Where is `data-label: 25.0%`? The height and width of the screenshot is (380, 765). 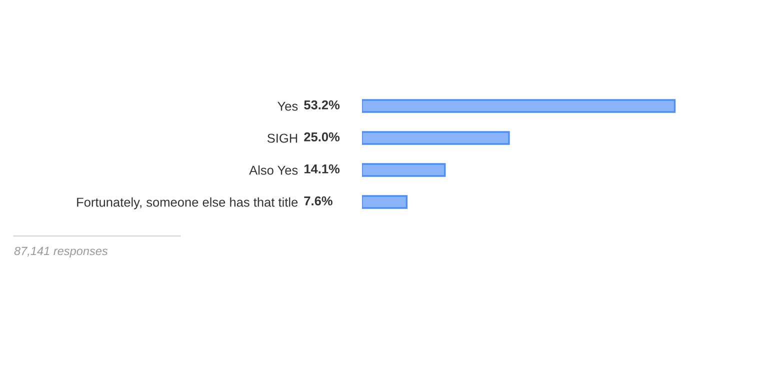 data-label: 25.0% is located at coordinates (322, 137).